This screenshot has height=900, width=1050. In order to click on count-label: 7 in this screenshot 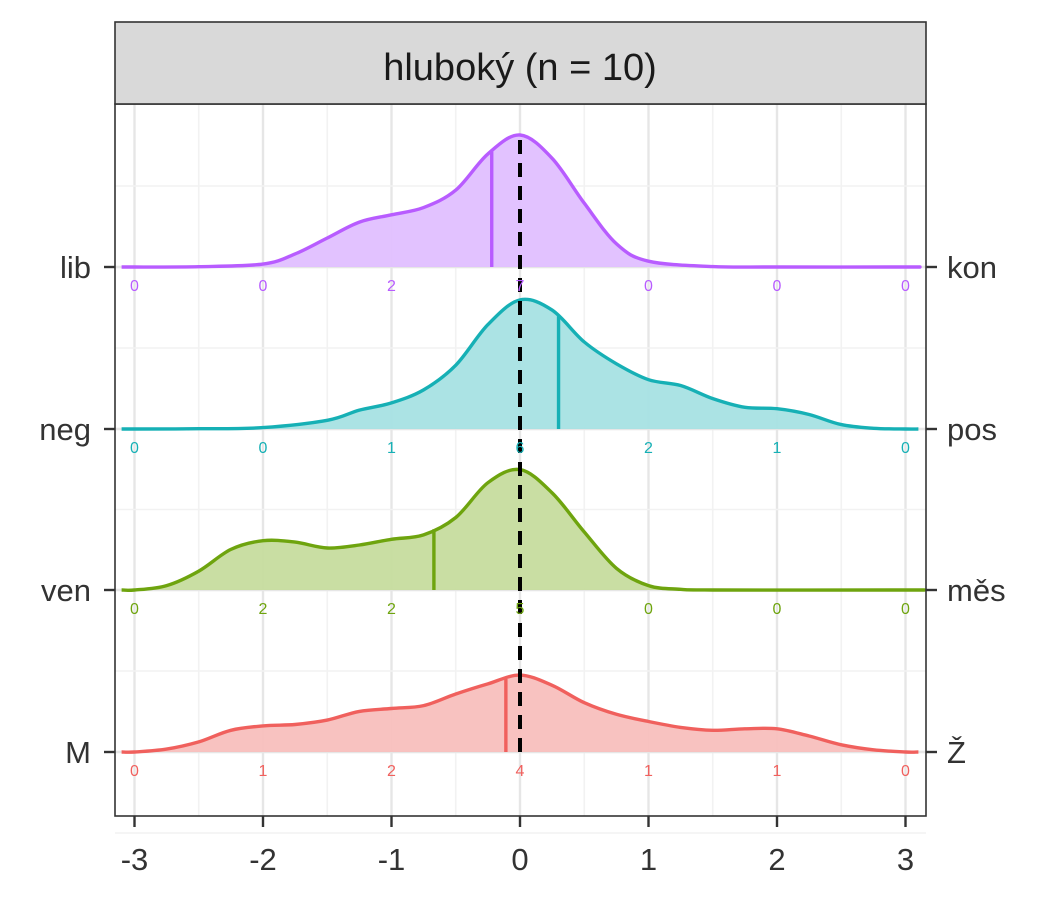, I will do `click(520, 286)`.